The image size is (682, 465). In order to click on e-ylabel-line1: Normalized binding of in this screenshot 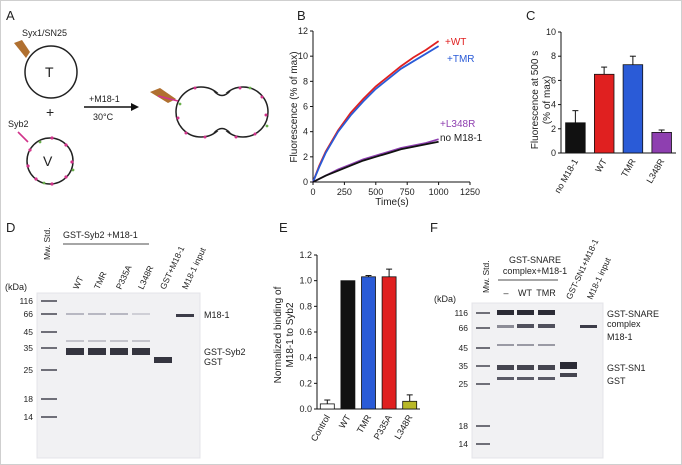, I will do `click(278, 334)`.